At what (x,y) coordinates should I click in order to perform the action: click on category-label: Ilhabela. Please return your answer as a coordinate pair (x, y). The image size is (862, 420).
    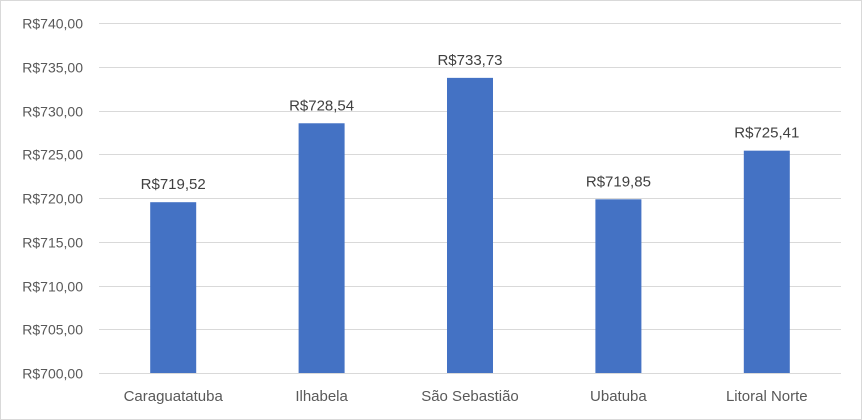
    Looking at the image, I should click on (321, 396).